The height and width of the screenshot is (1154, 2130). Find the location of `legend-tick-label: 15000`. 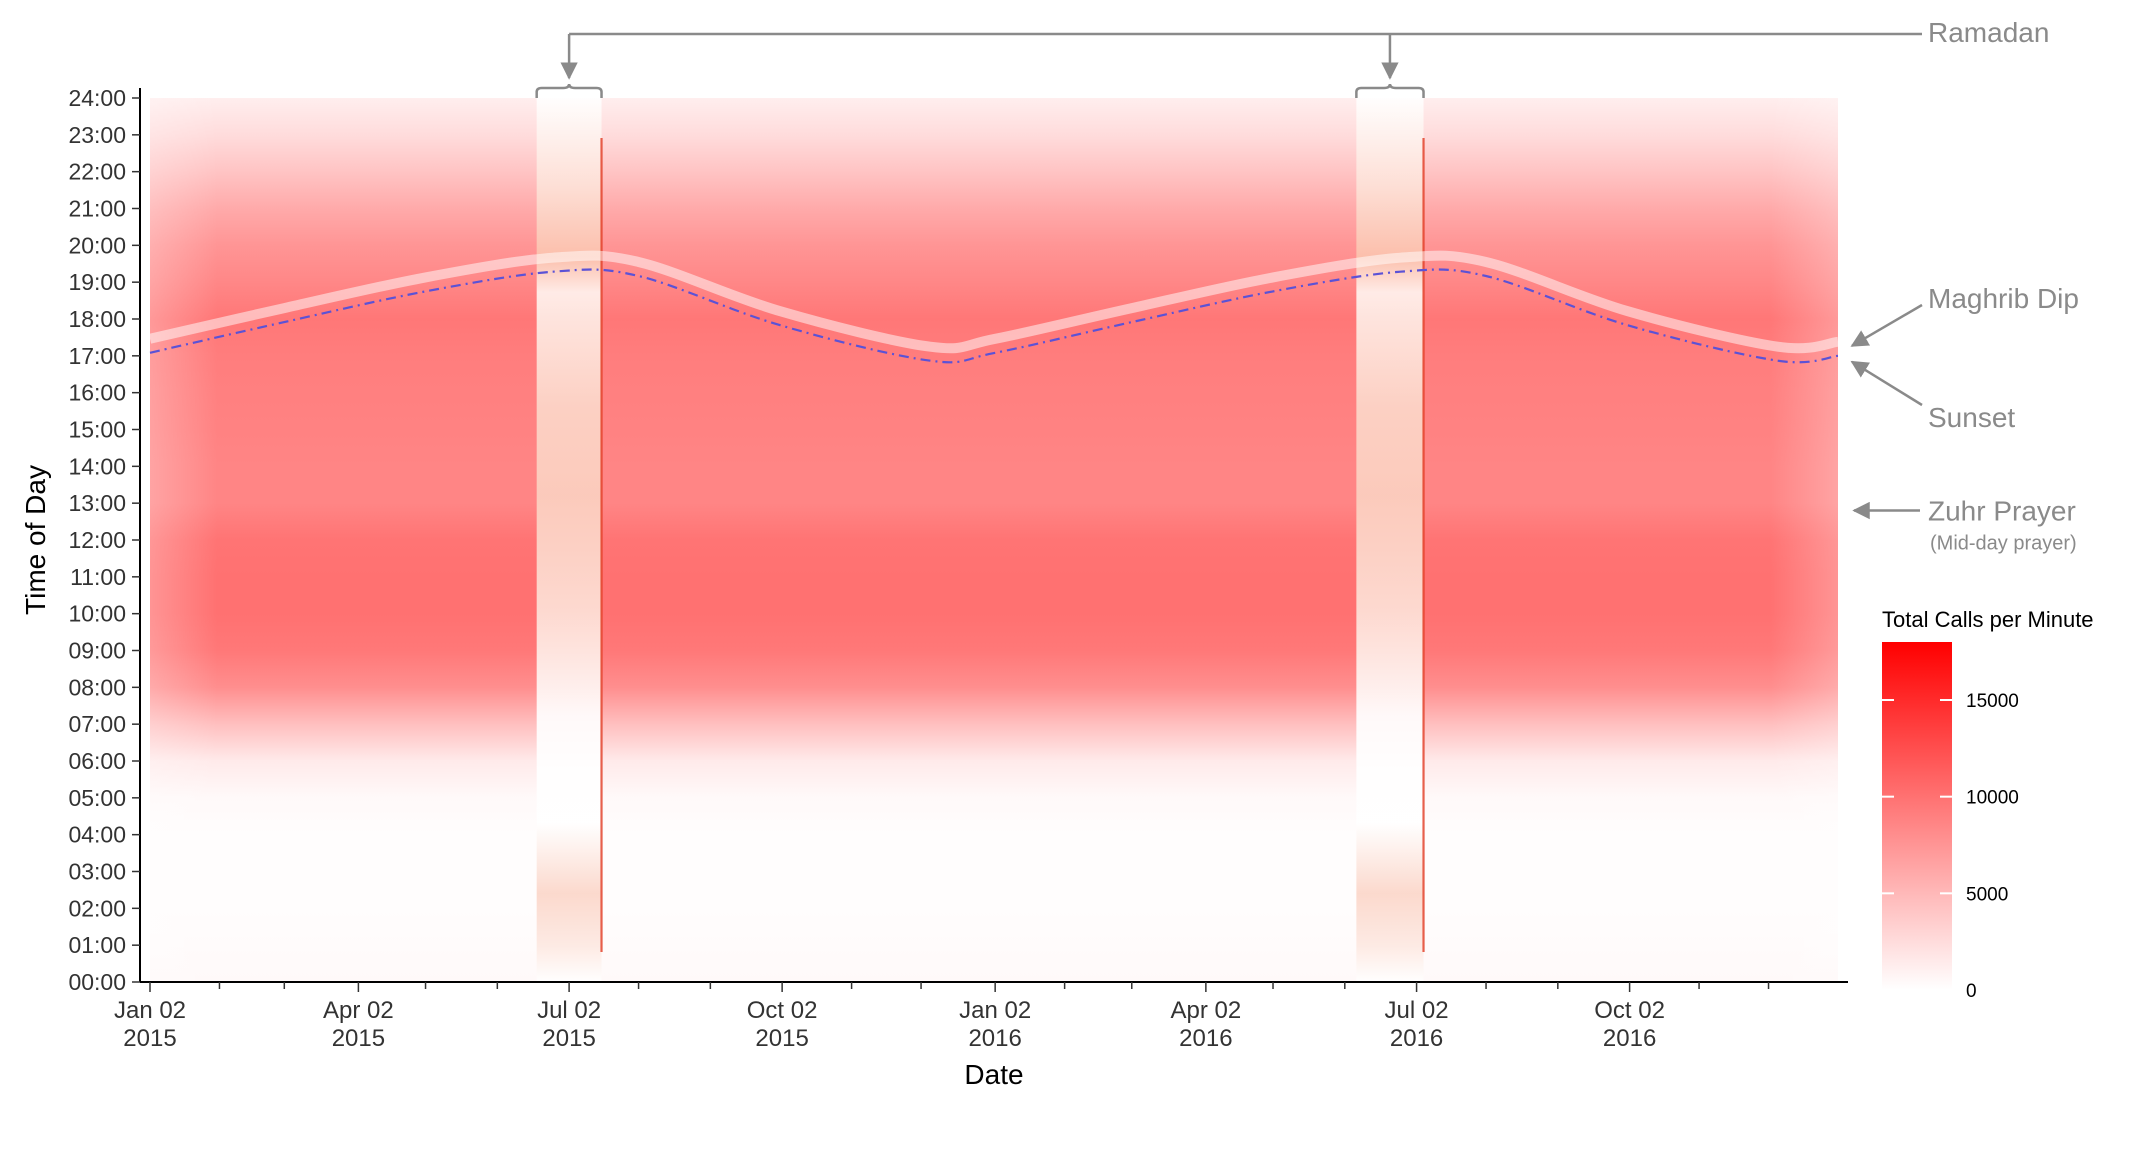

legend-tick-label: 15000 is located at coordinates (1992, 701).